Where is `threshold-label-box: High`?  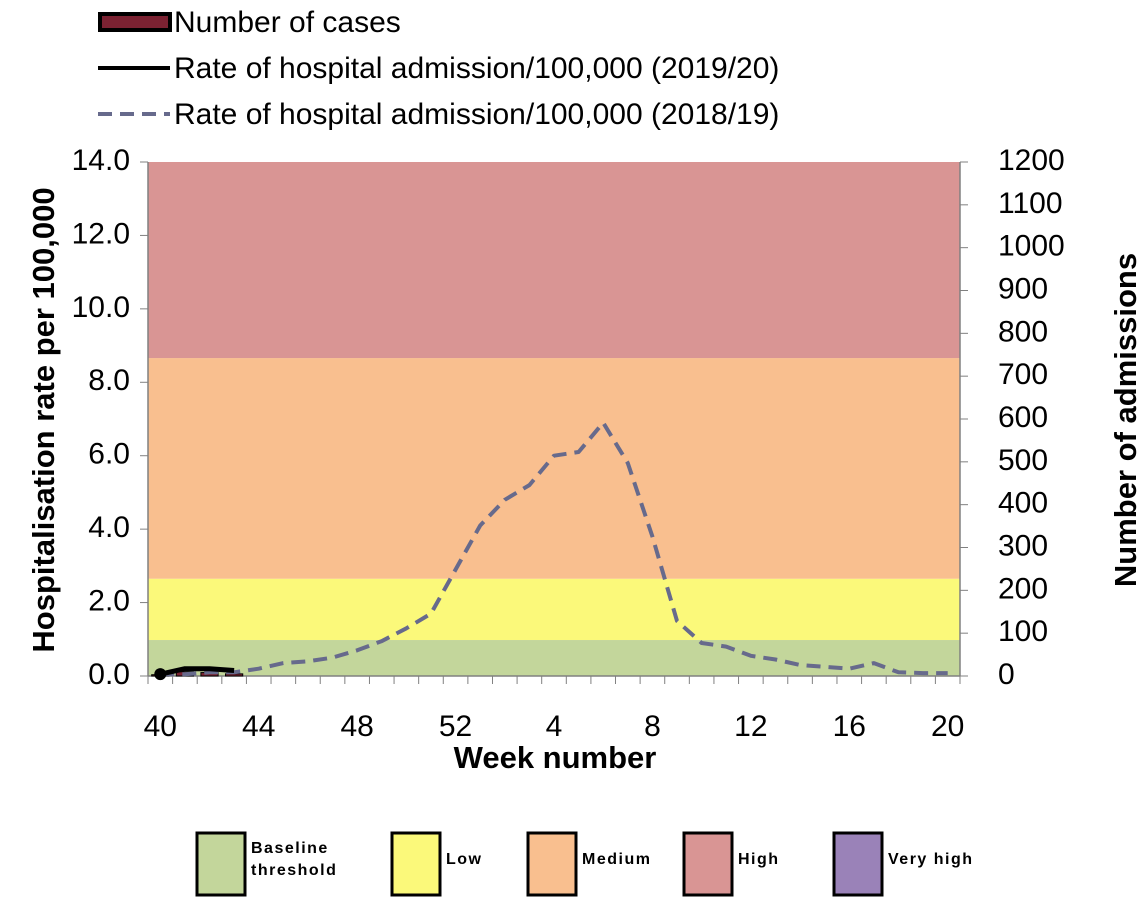 threshold-label-box: High is located at coordinates (759, 859).